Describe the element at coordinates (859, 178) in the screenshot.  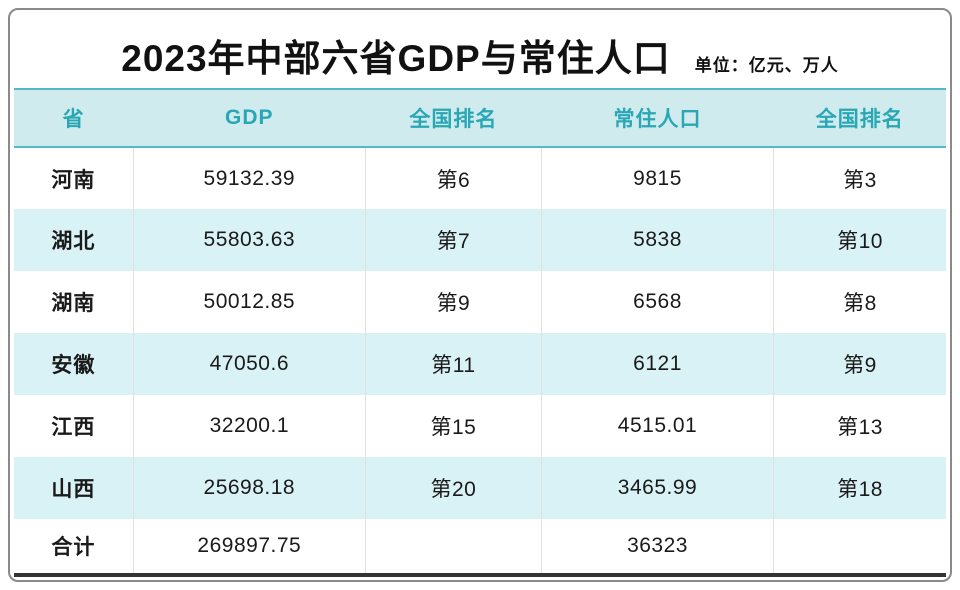
I see `cell-population-rank: 第3` at that location.